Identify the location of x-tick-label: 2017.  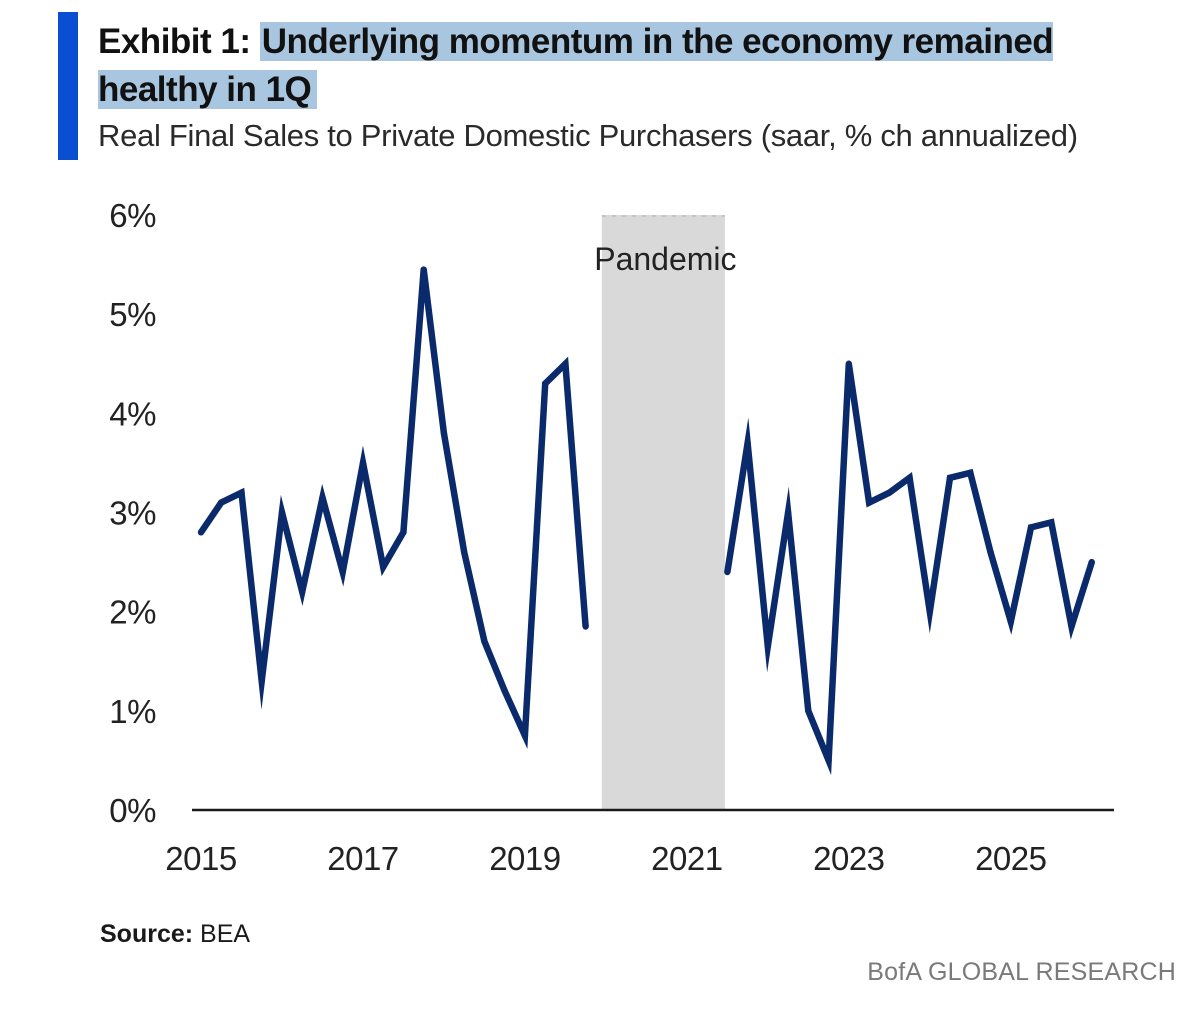
(362, 858).